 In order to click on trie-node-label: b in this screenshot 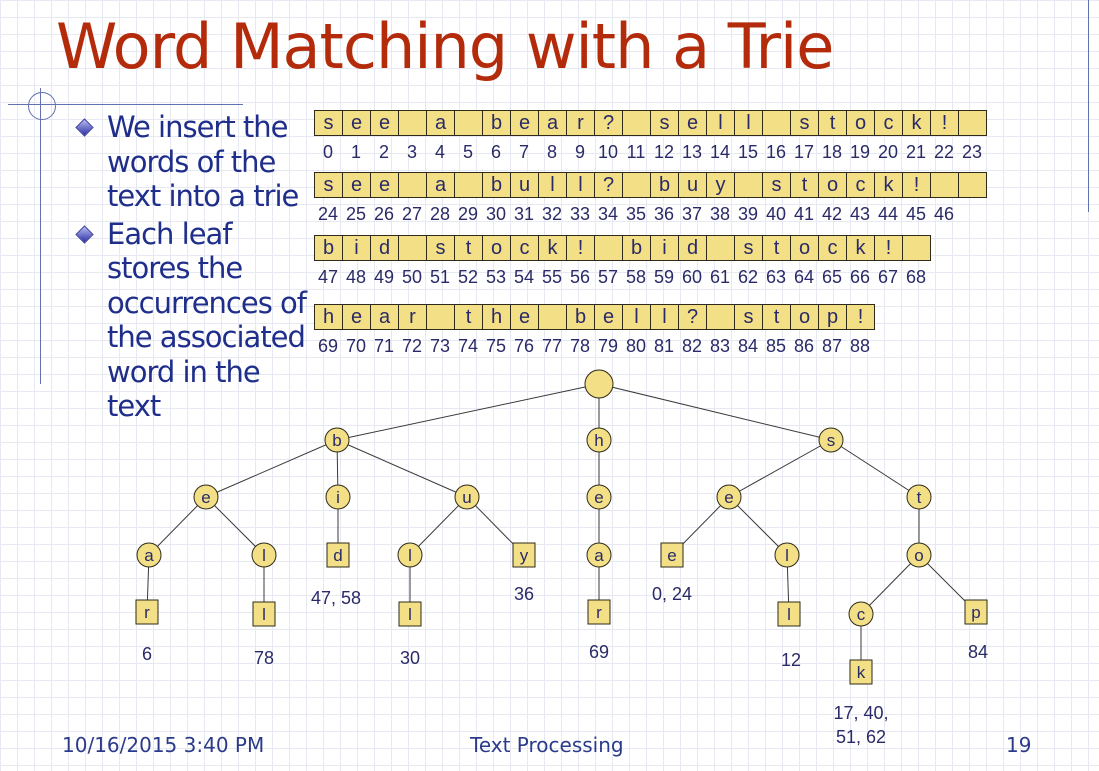, I will do `click(336, 440)`.